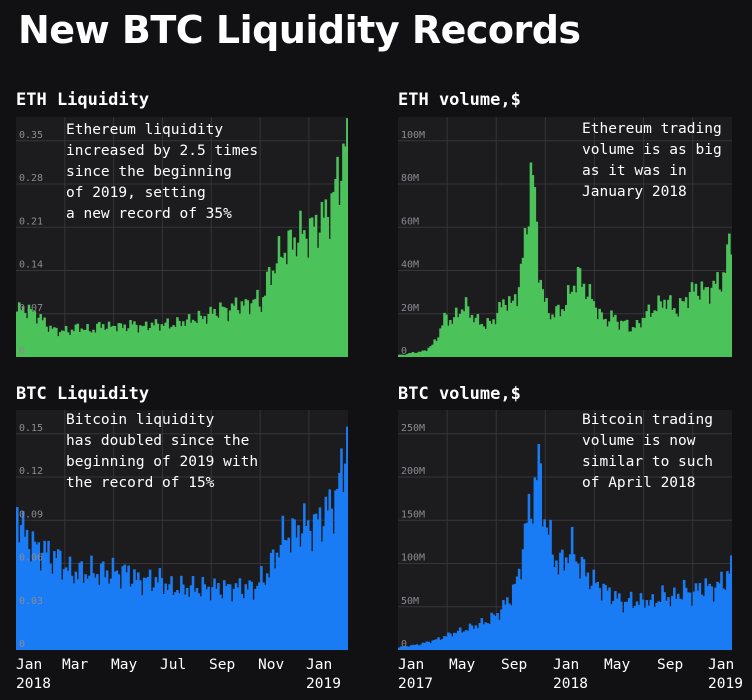 The image size is (752, 700). What do you see at coordinates (413, 471) in the screenshot?
I see `y-tick-label: 200M` at bounding box center [413, 471].